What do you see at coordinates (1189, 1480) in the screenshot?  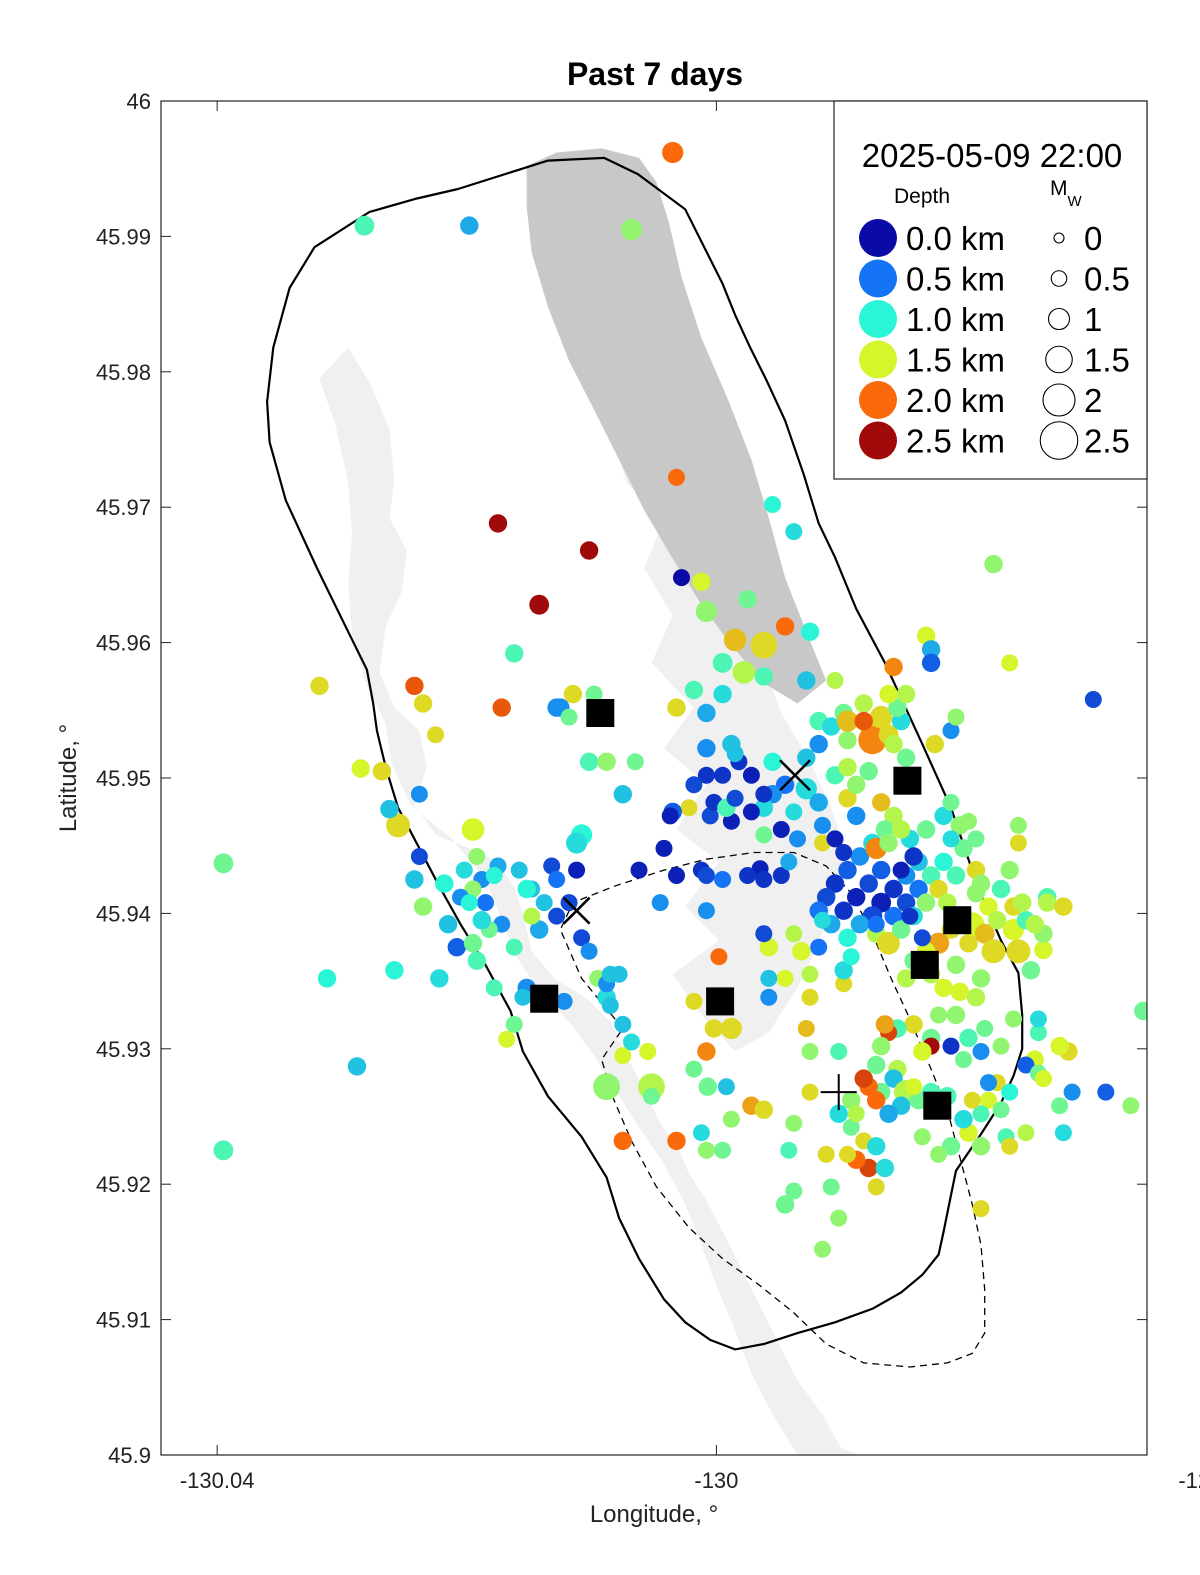 I see `x-tick-label: -129.96` at bounding box center [1189, 1480].